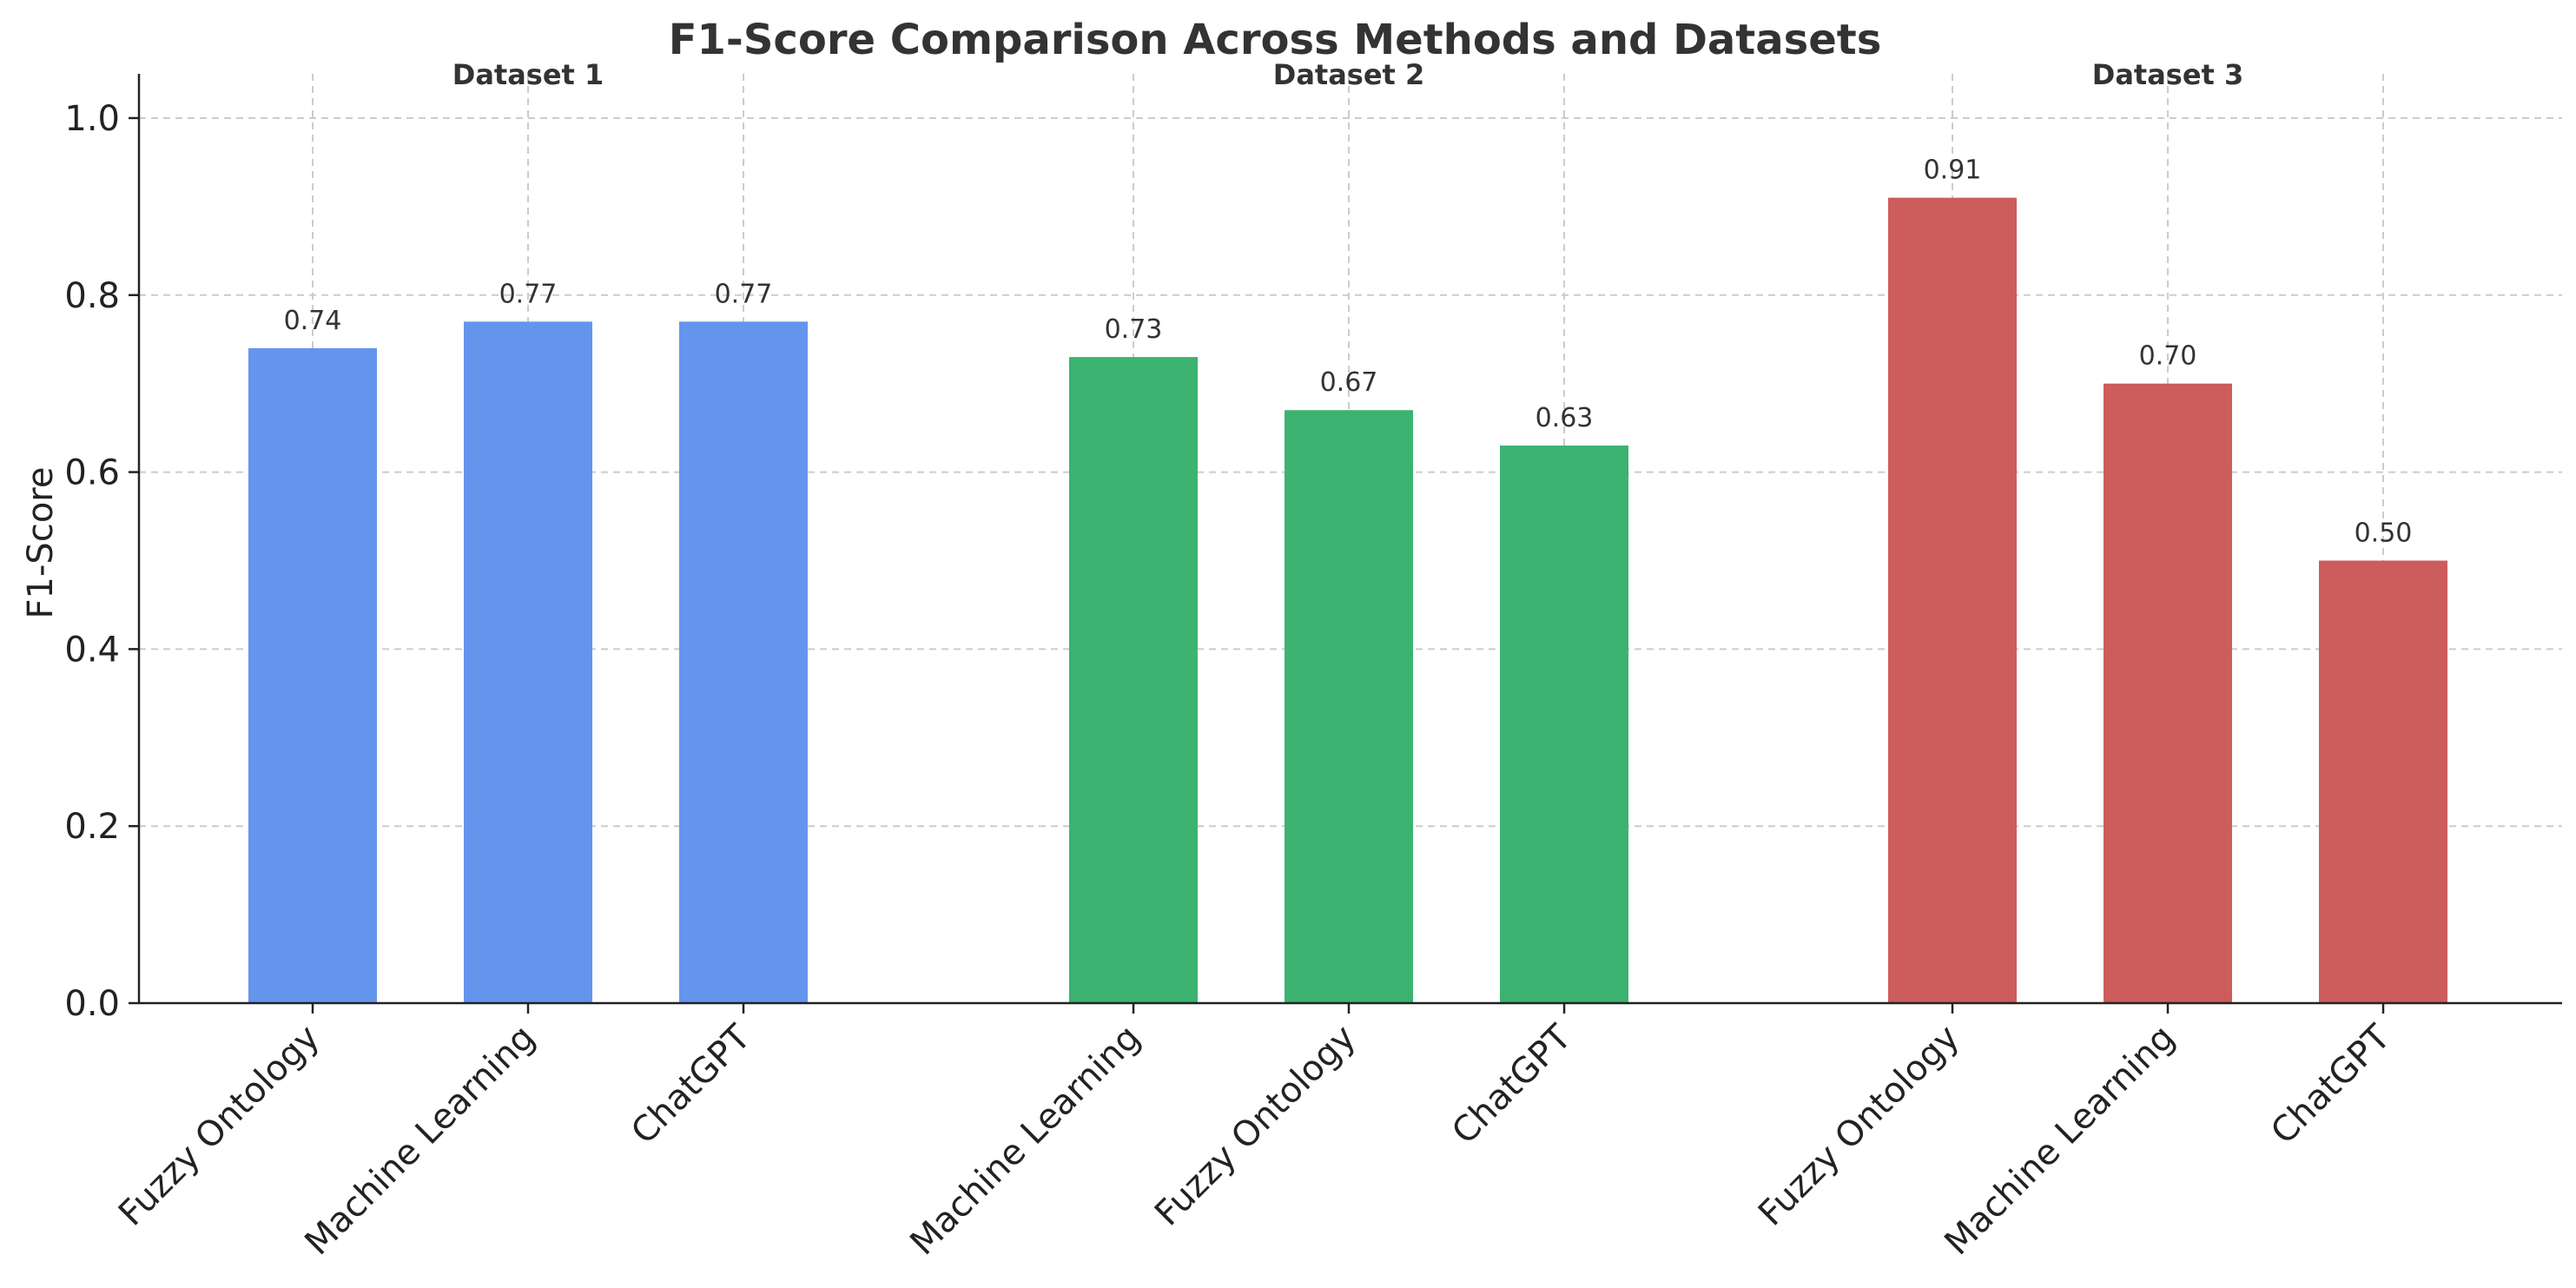 This screenshot has height=1288, width=2576. What do you see at coordinates (92, 296) in the screenshot?
I see `y-tick-label: 0.8` at bounding box center [92, 296].